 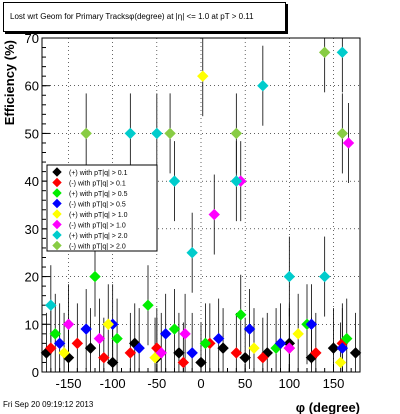 I want to click on x-tick-label: 150, so click(x=334, y=383).